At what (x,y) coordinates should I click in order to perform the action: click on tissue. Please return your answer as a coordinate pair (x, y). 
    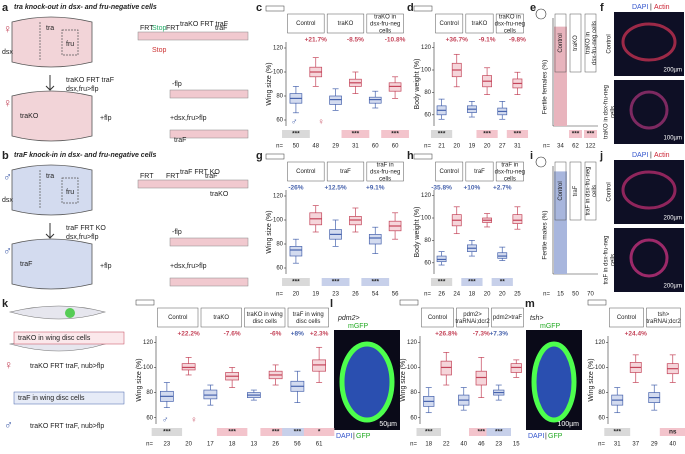
    Looking at the image, I should click on (649, 258).